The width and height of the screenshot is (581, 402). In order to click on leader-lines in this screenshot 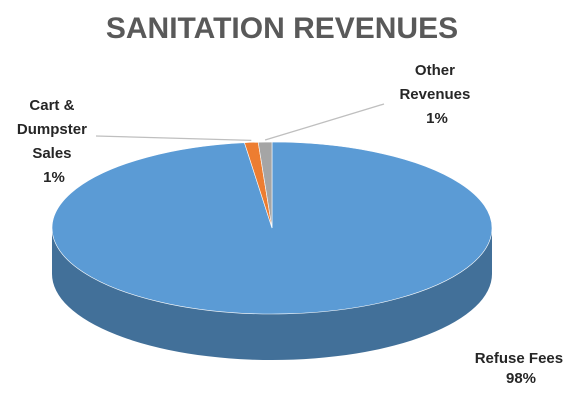, I will do `click(240, 122)`.